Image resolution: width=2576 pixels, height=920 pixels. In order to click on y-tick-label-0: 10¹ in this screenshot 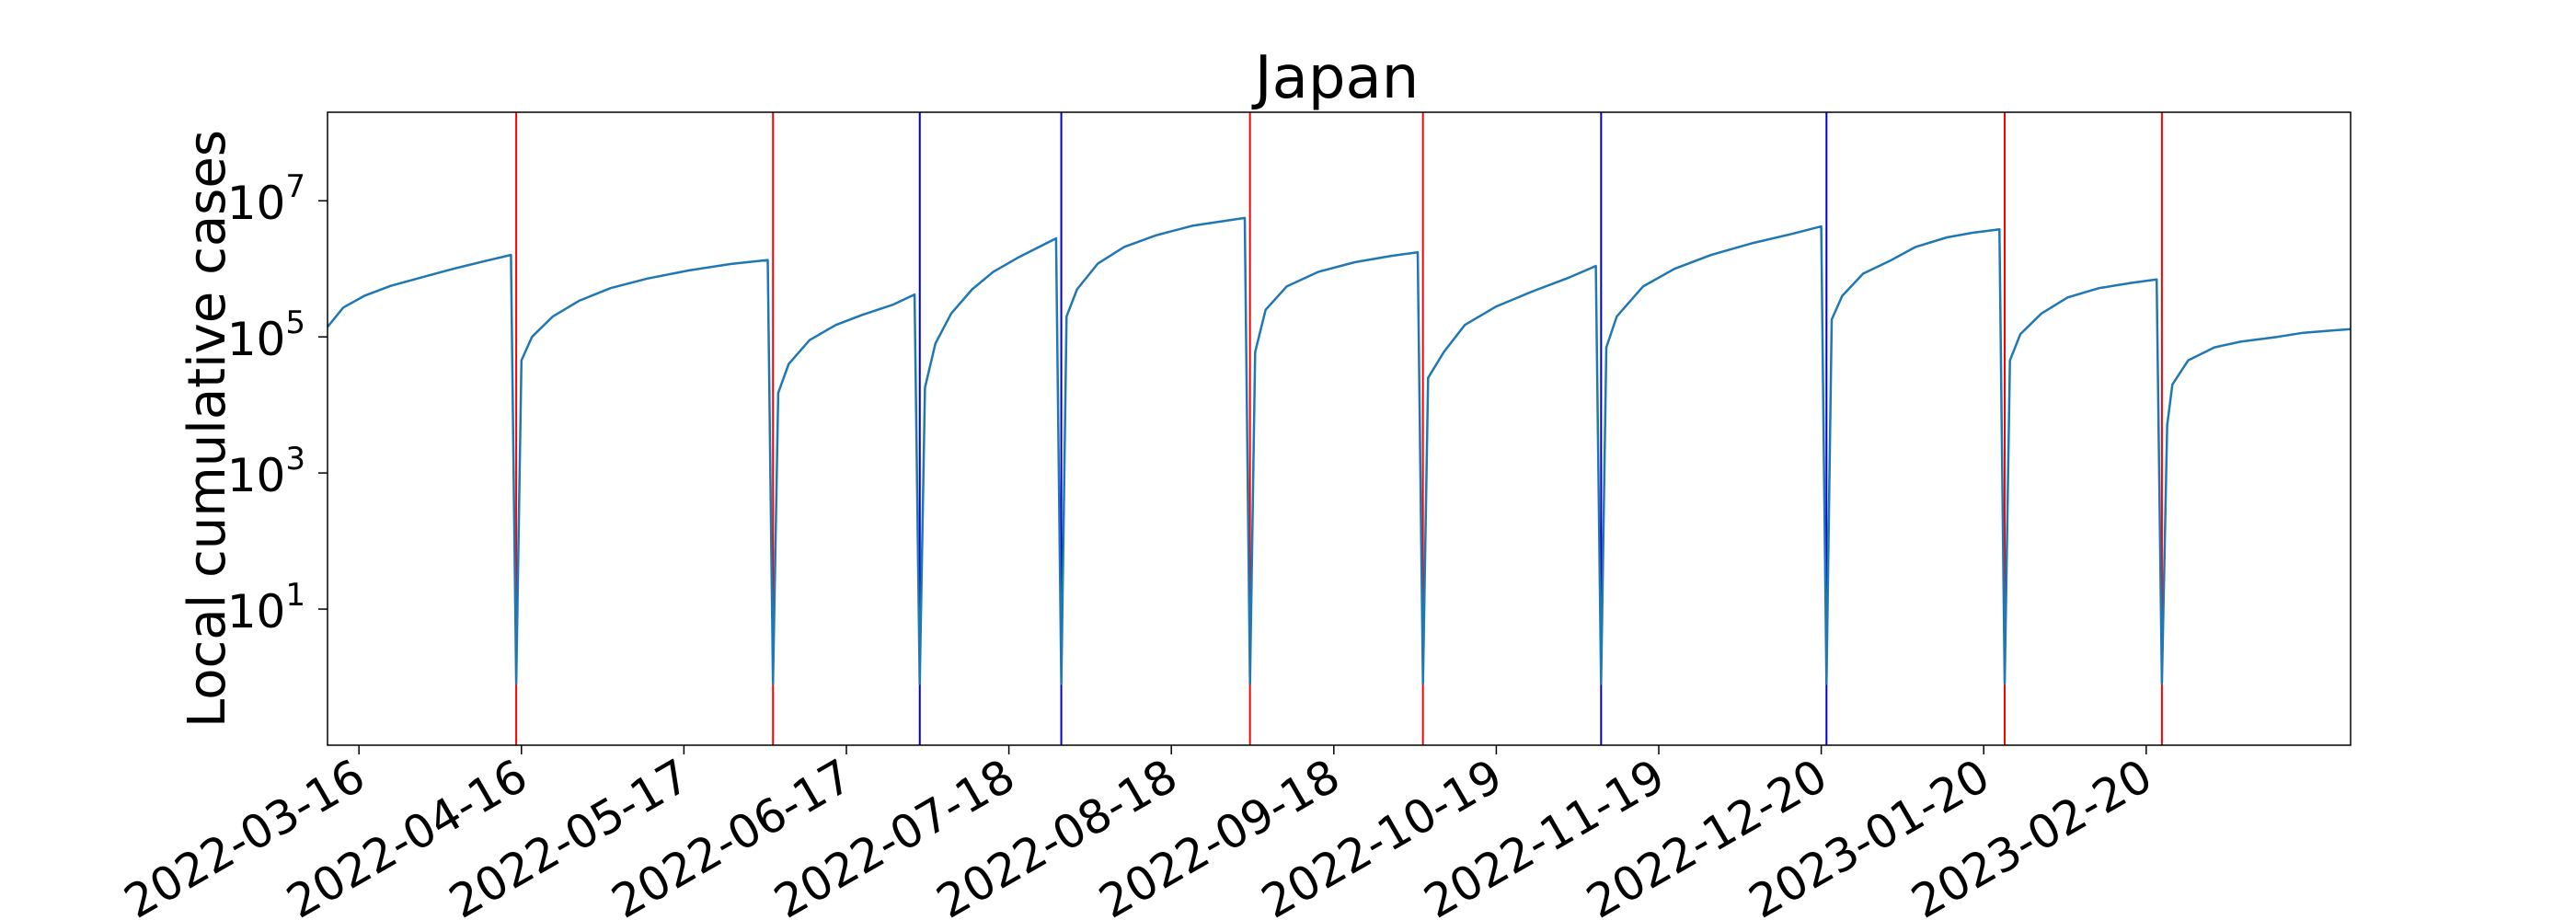, I will do `click(266, 607)`.